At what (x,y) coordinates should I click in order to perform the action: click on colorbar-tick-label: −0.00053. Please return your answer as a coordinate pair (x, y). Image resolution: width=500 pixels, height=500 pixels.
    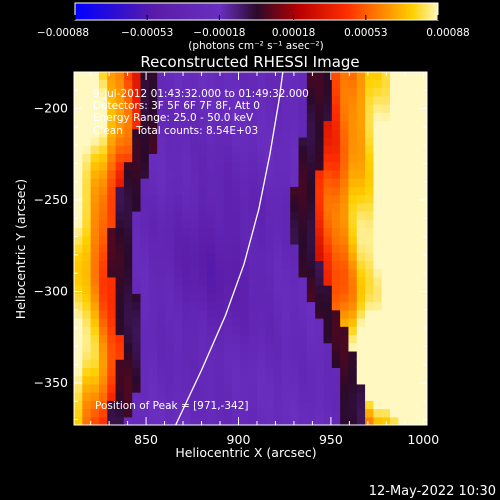
    Looking at the image, I should click on (147, 33).